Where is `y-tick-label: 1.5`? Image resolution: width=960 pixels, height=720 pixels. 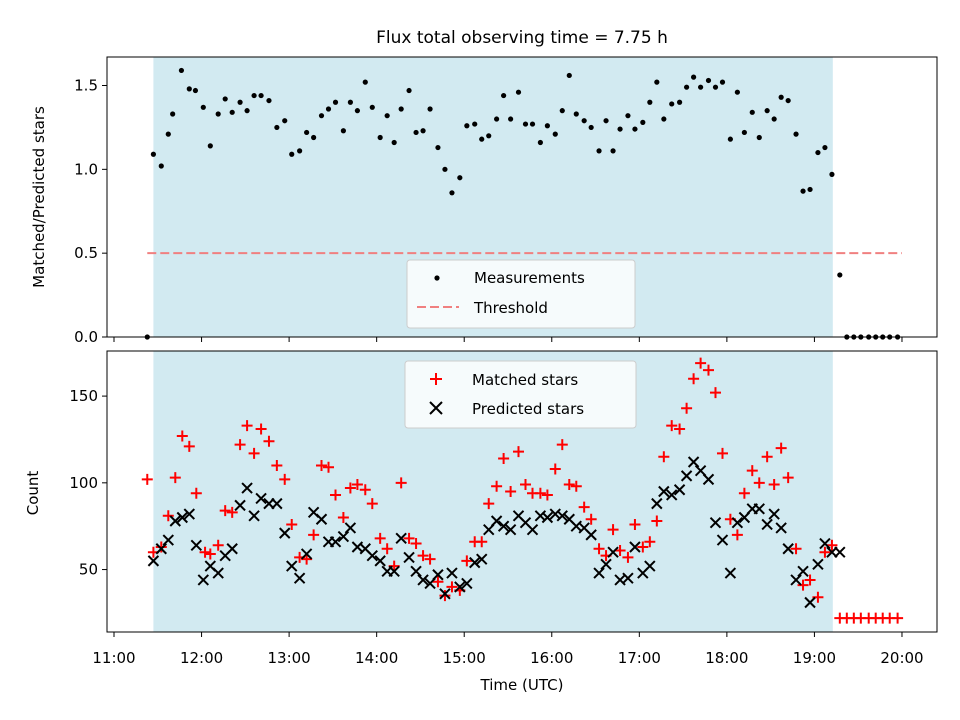
y-tick-label: 1.5 is located at coordinates (86, 86).